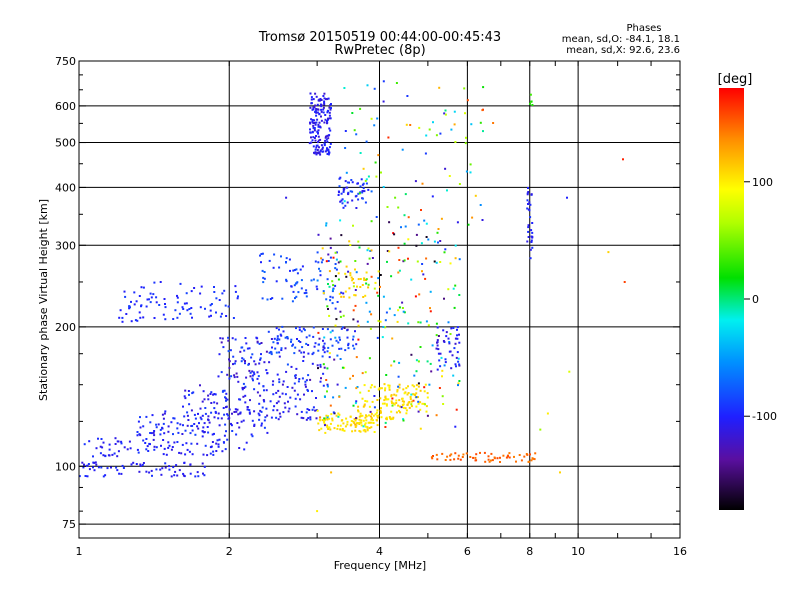 The height and width of the screenshot is (600, 800). Describe the element at coordinates (731, 299) in the screenshot. I see `colorbar` at that location.